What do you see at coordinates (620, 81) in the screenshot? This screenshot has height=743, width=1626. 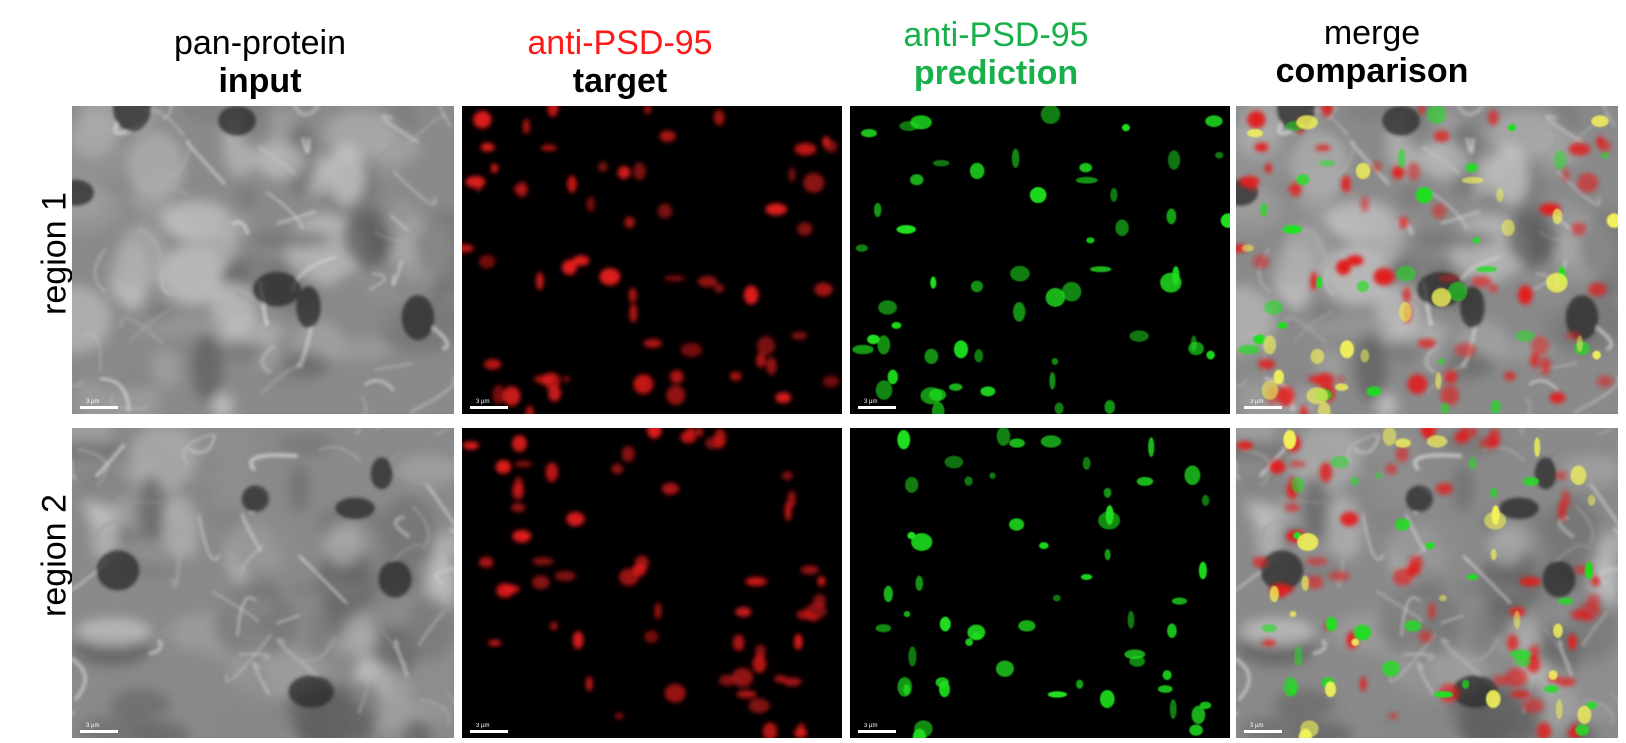 I see `column-header-target-line2: target` at bounding box center [620, 81].